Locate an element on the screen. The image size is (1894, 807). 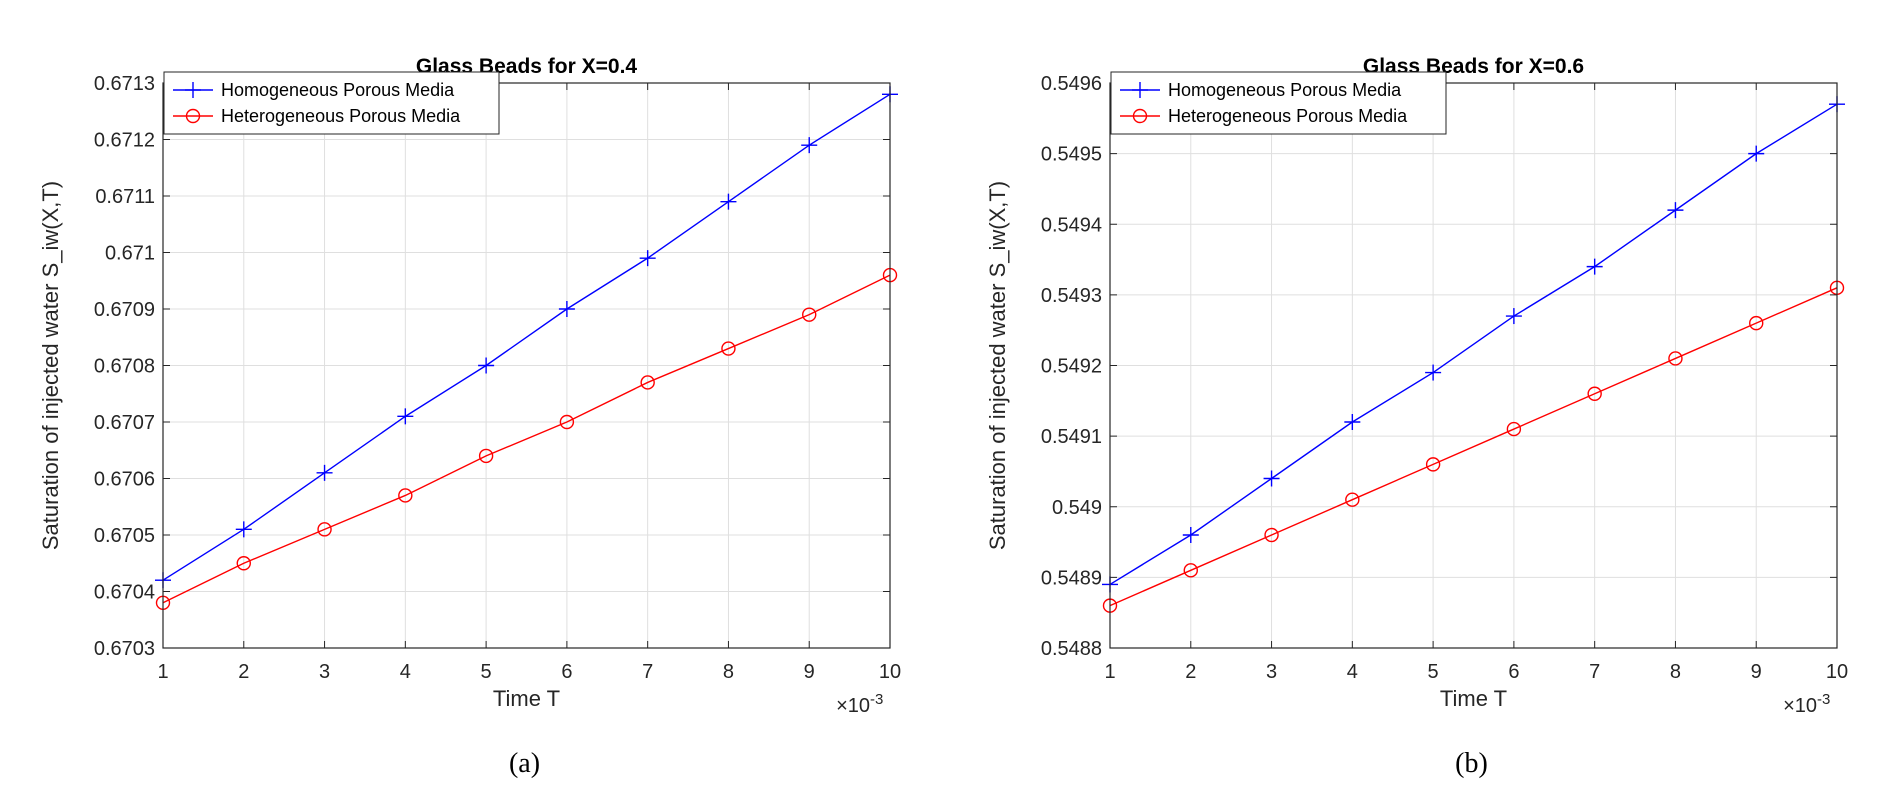
y-tick-label: 0.5493 is located at coordinates (1071, 296).